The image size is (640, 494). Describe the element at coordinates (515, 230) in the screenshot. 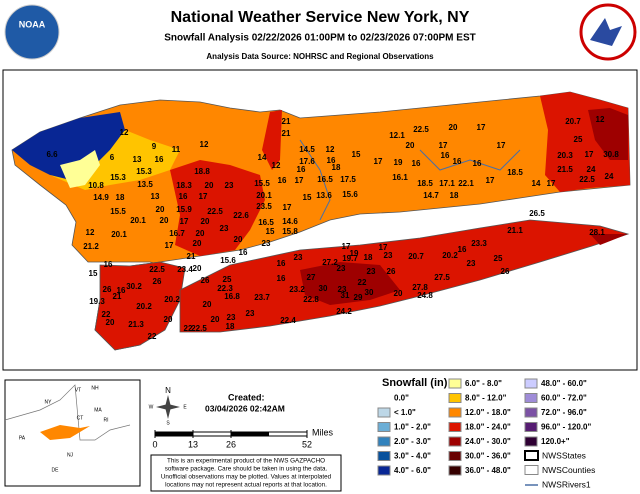

I see `snowfall-label: 21.1` at that location.